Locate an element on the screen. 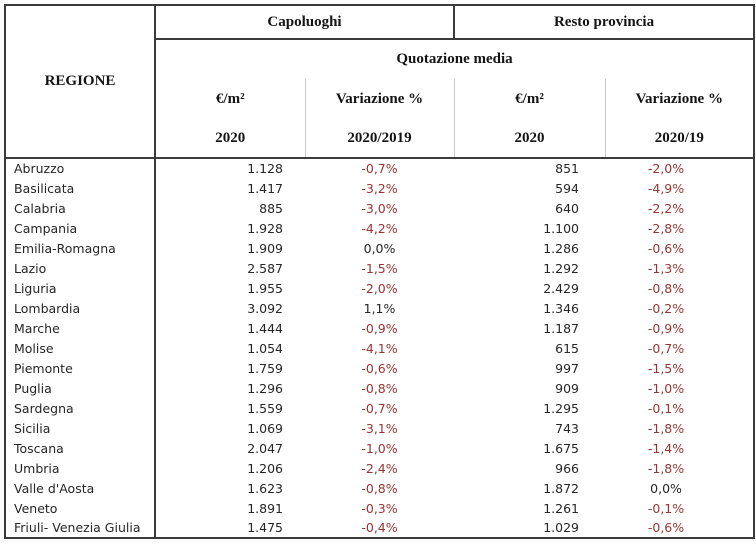 The width and height of the screenshot is (756, 544). resto-price-2020: 1.346 is located at coordinates (561, 308).